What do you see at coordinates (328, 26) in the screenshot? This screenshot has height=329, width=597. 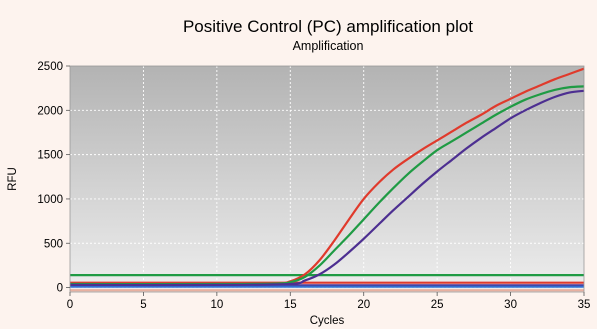 I see `chart-title: Positive Control (PC) amplification plot` at bounding box center [328, 26].